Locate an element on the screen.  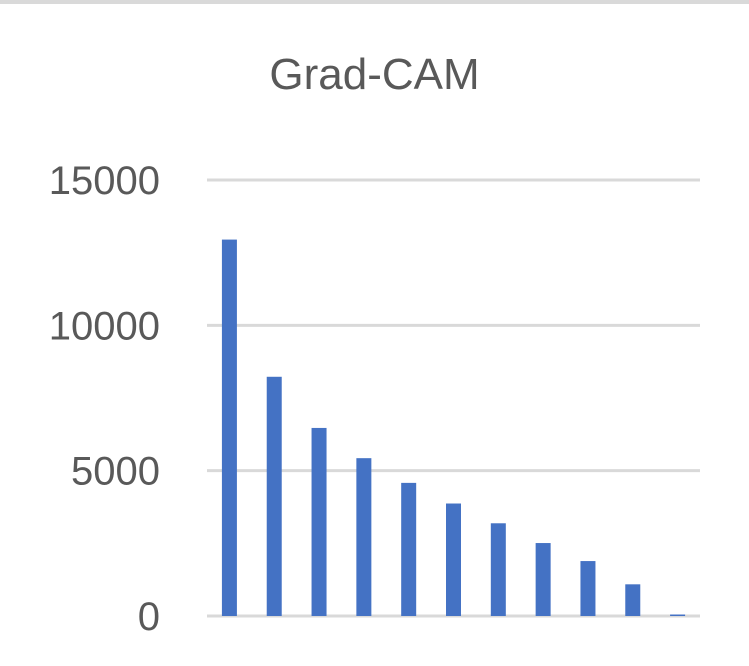
y-tick-label: 15000 is located at coordinates (104, 181).